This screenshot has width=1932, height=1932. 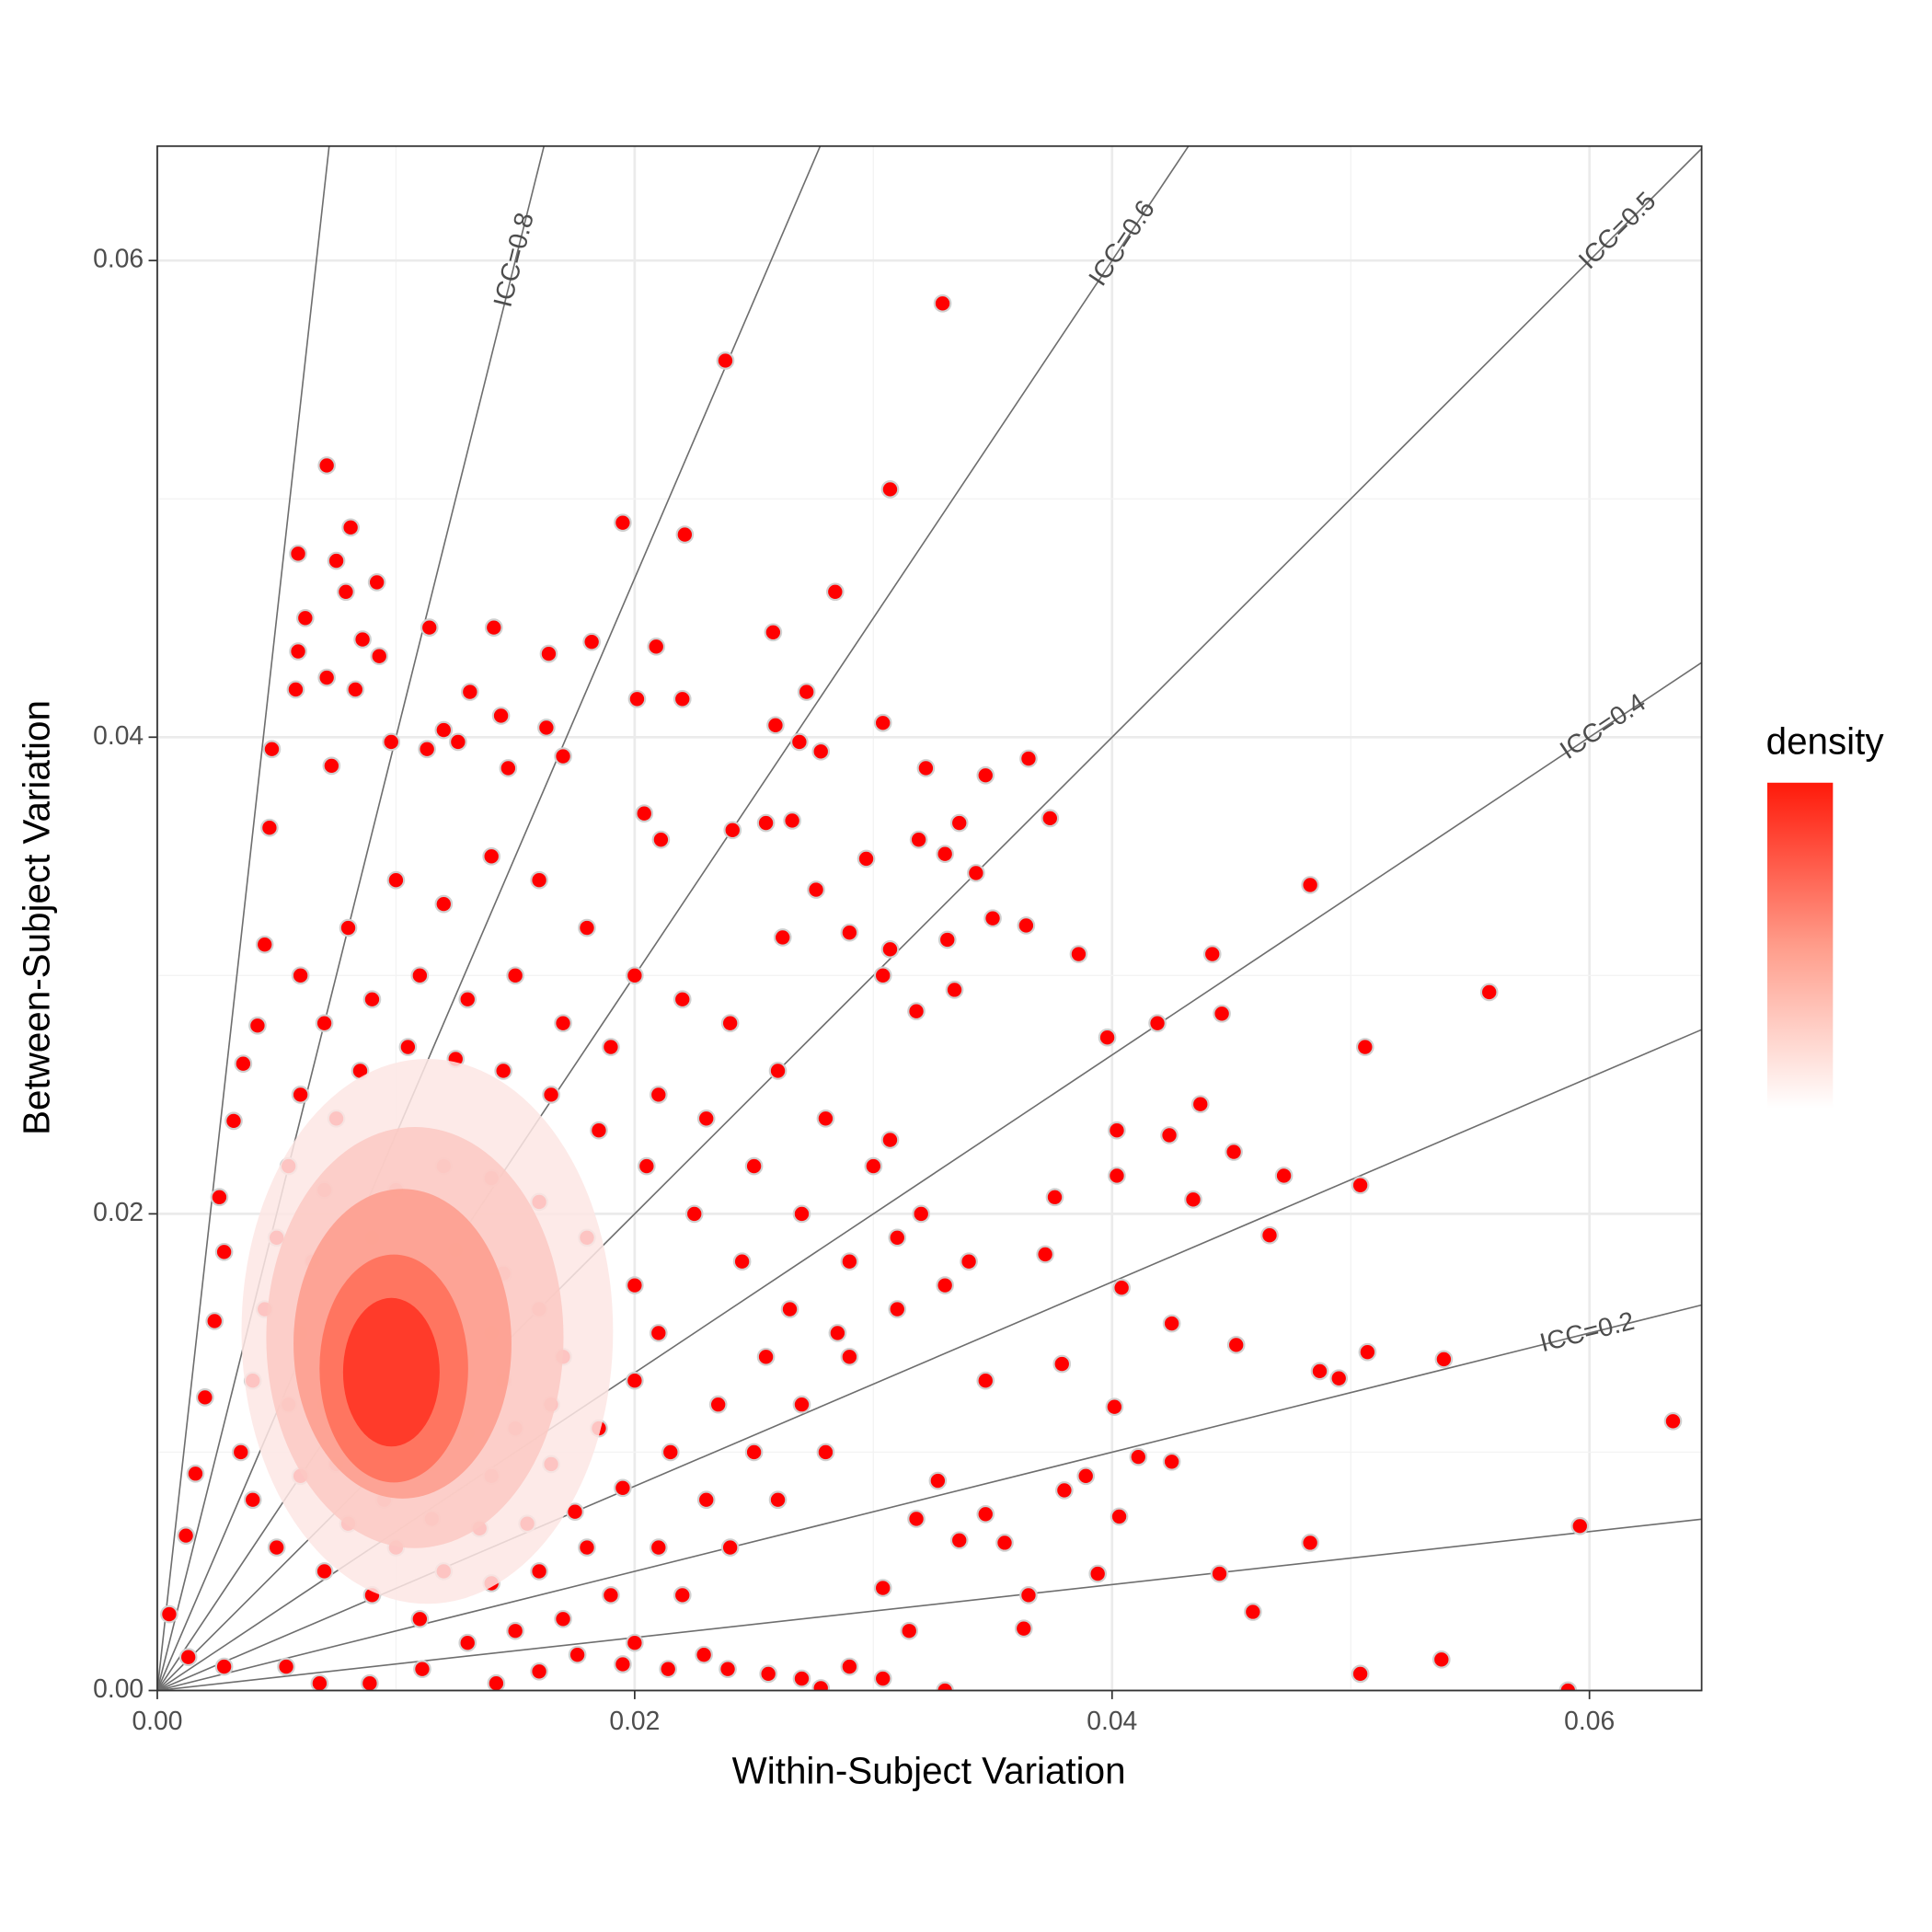 I want to click on icc-line, so click(x=929, y=1604).